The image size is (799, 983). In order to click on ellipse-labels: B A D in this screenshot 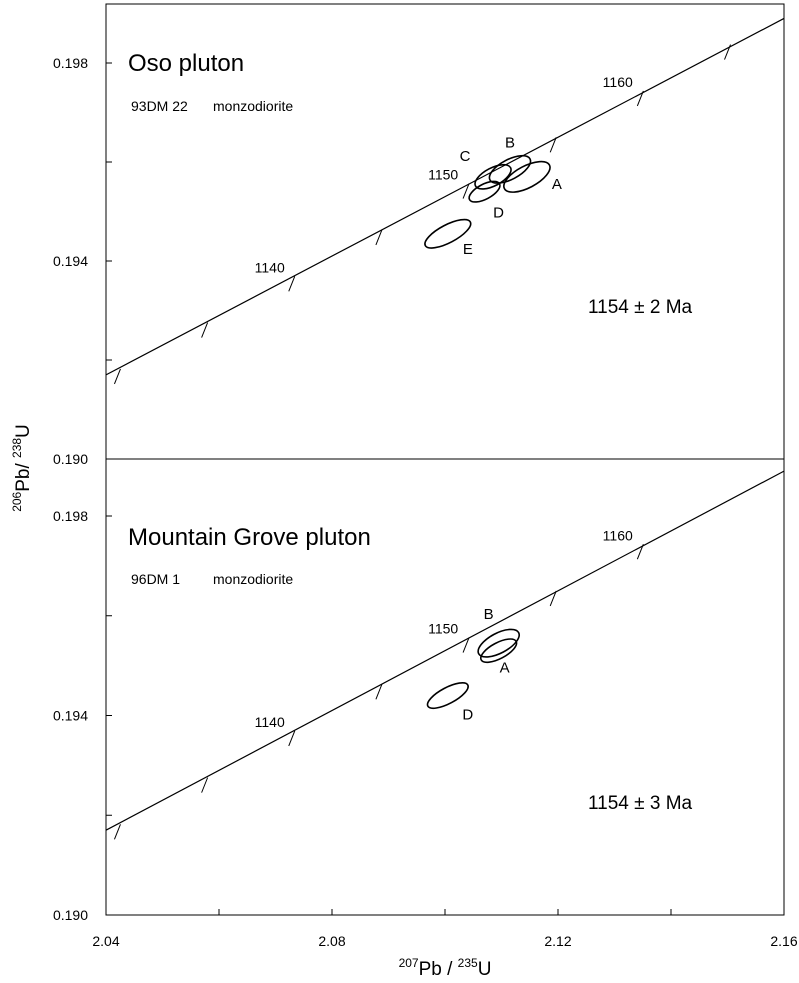, I will do `click(485, 664)`.